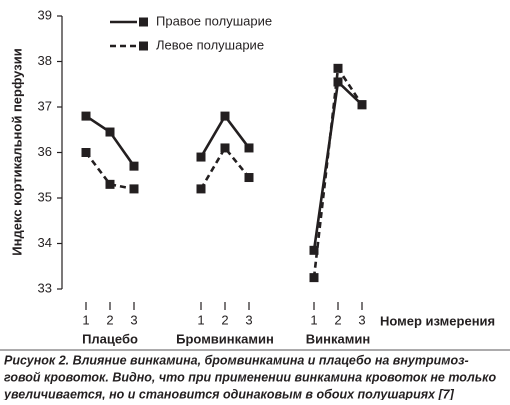 The image size is (510, 405). What do you see at coordinates (210, 44) in the screenshot?
I see `legend-label: Левое полушарие` at bounding box center [210, 44].